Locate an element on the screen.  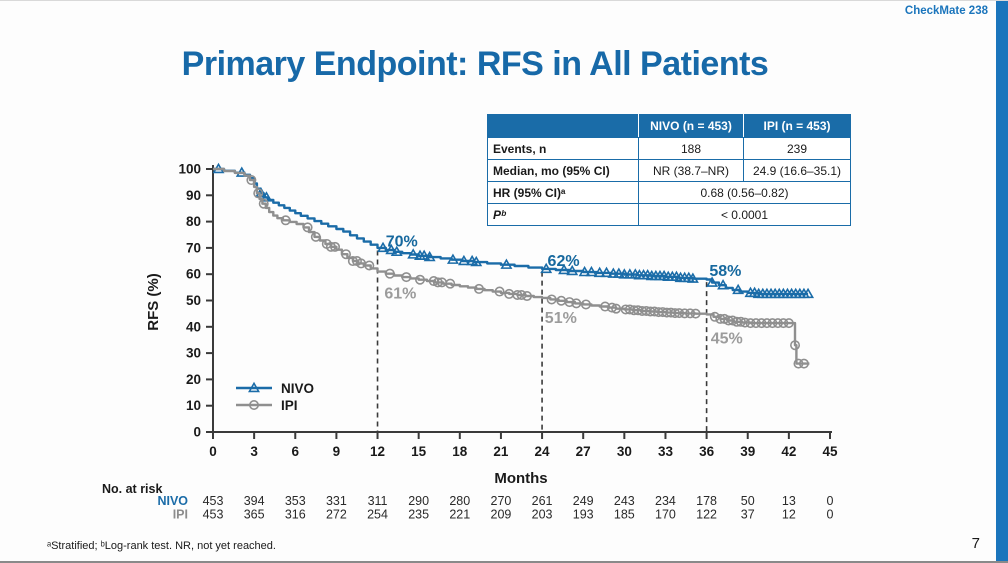
risk-value: 185 is located at coordinates (624, 515).